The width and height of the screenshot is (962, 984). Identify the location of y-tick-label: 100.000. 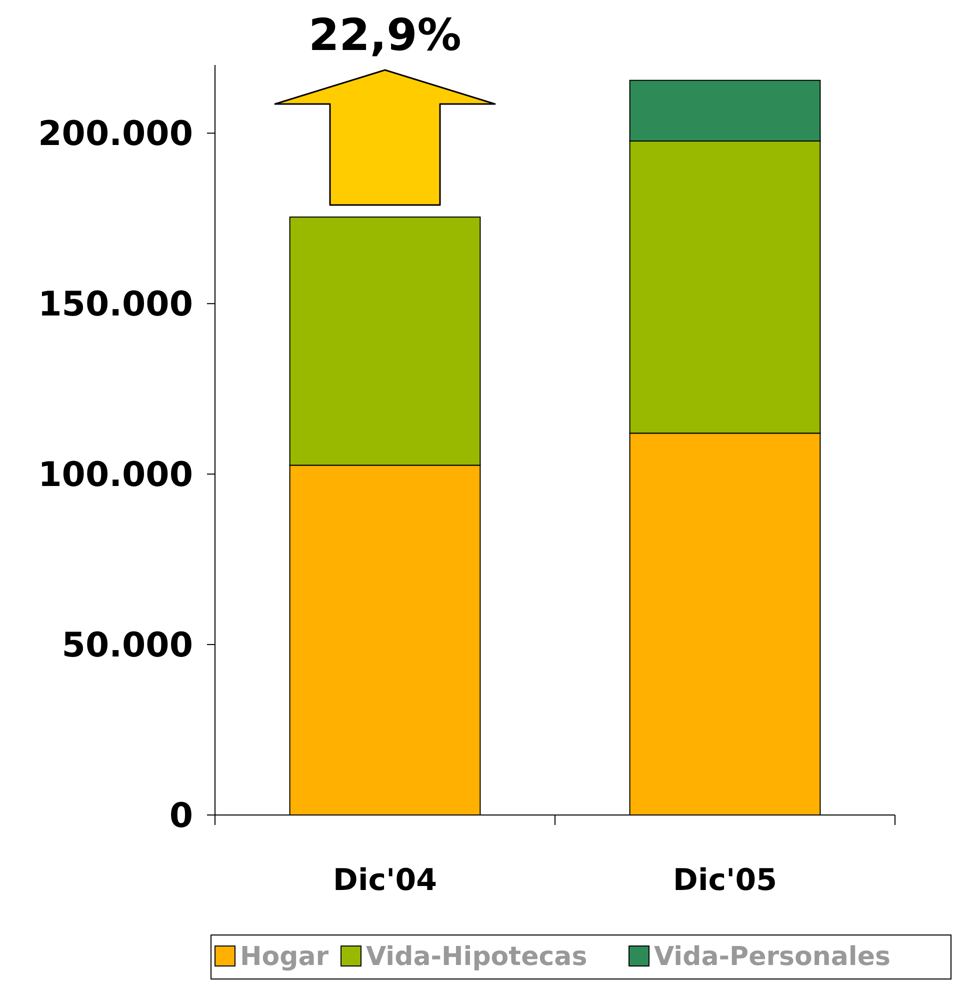
(115, 474).